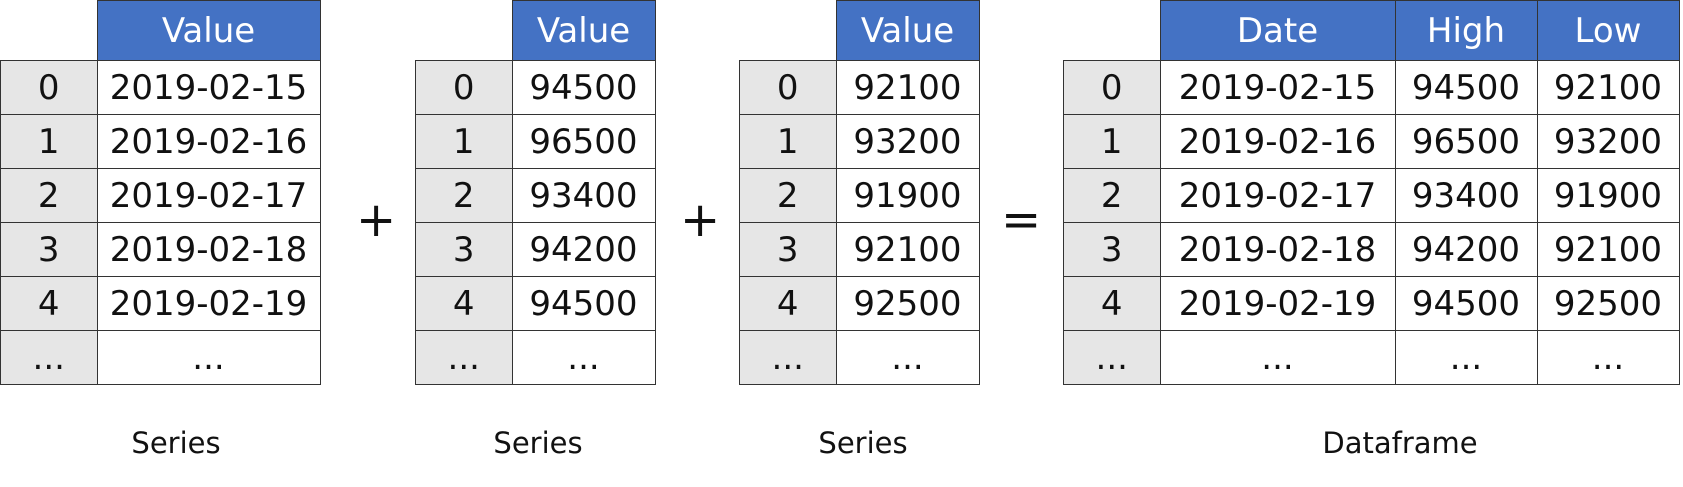 The image size is (1683, 487). What do you see at coordinates (1277, 303) in the screenshot?
I see `dataframe-cell: 2019-02-19` at bounding box center [1277, 303].